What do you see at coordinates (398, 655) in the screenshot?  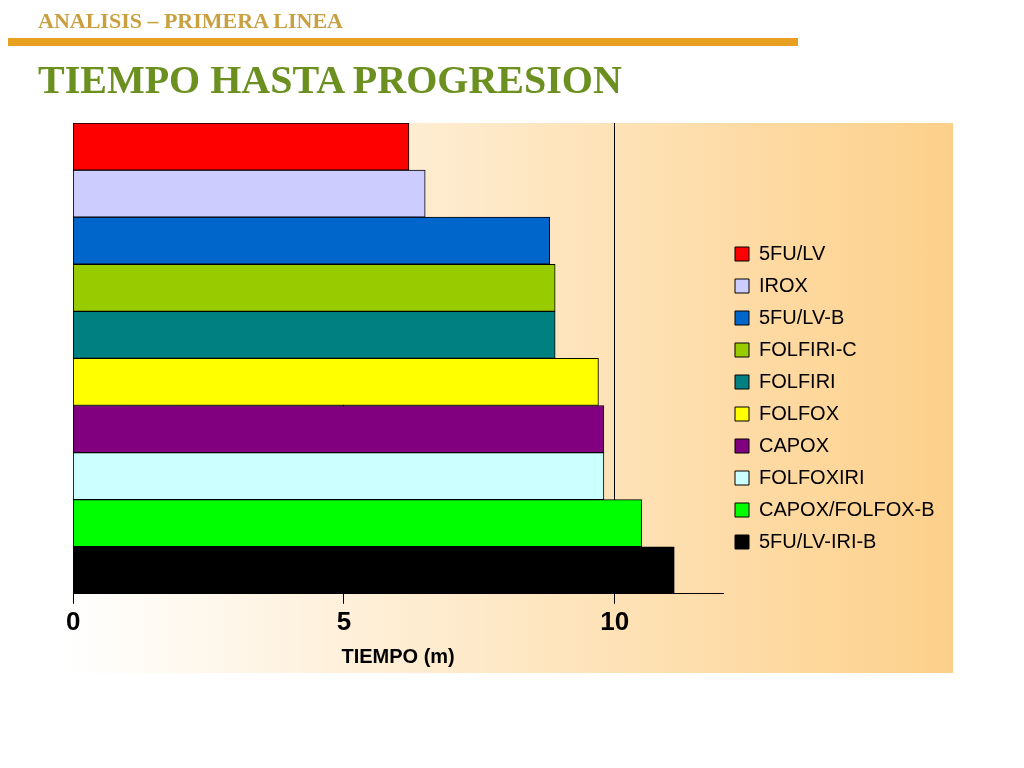 I see `x-axis-title: TIEMPO (m)` at bounding box center [398, 655].